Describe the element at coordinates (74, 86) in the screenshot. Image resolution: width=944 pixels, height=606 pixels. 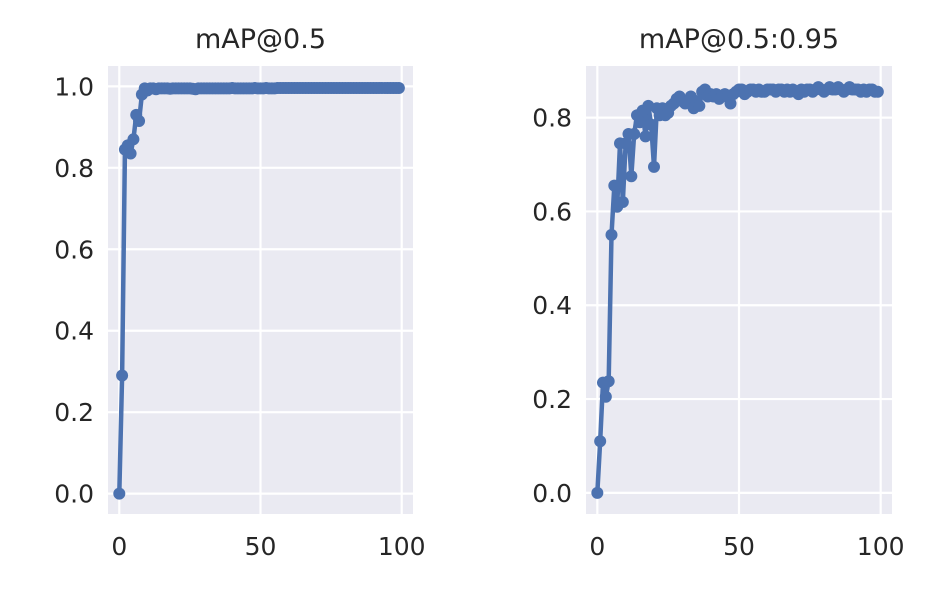
I see `y-tick-label: 1.0` at that location.